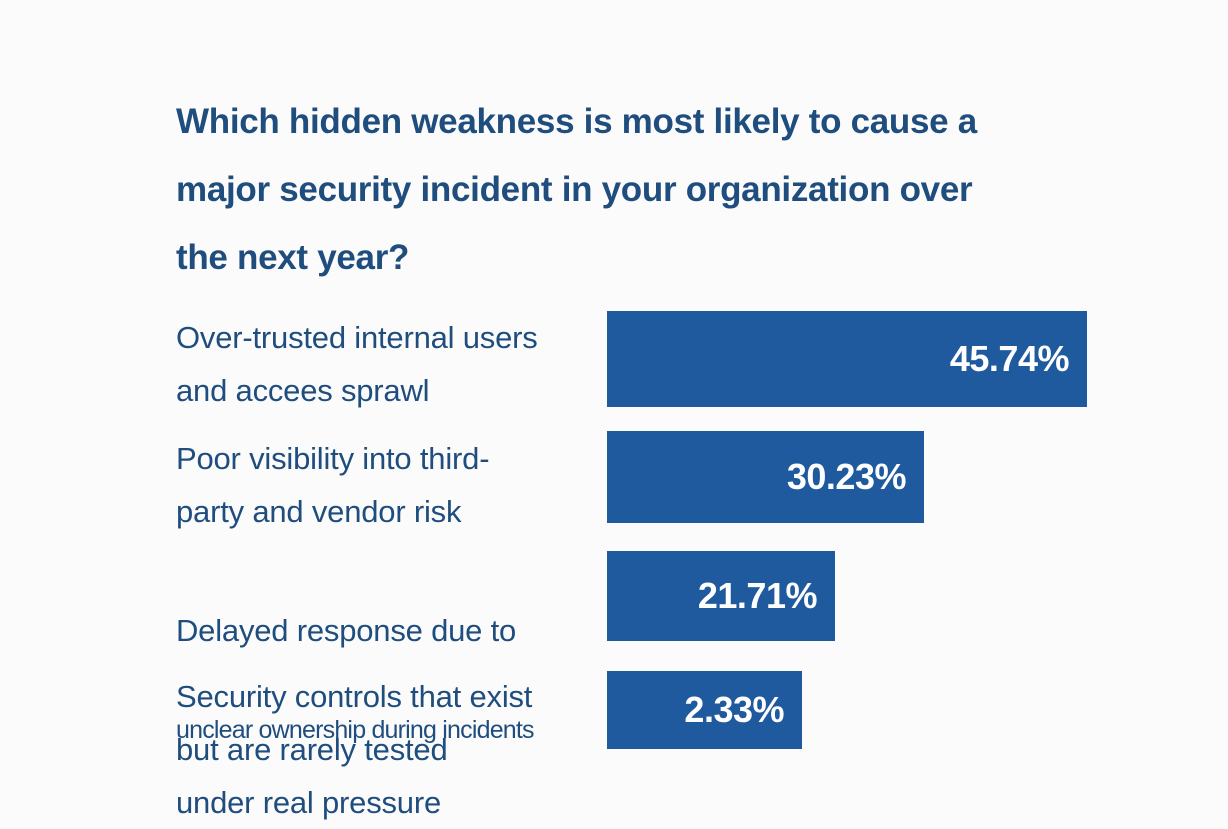 Image resolution: width=1228 pixels, height=829 pixels. What do you see at coordinates (1009, 358) in the screenshot?
I see `bar-value-label: 45.74%` at bounding box center [1009, 358].